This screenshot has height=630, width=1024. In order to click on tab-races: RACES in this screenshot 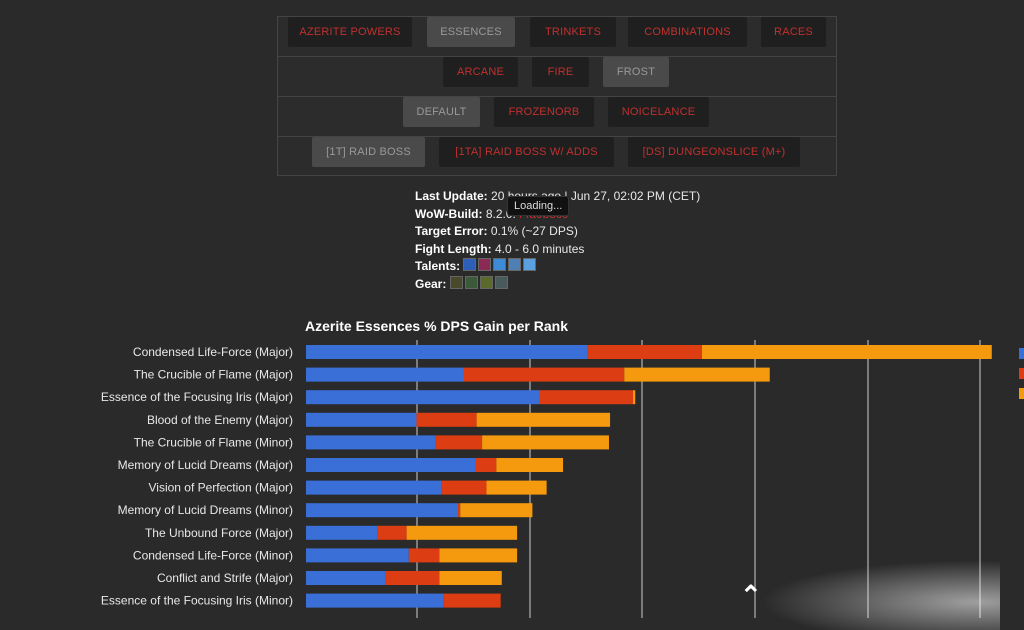, I will do `click(793, 32)`.